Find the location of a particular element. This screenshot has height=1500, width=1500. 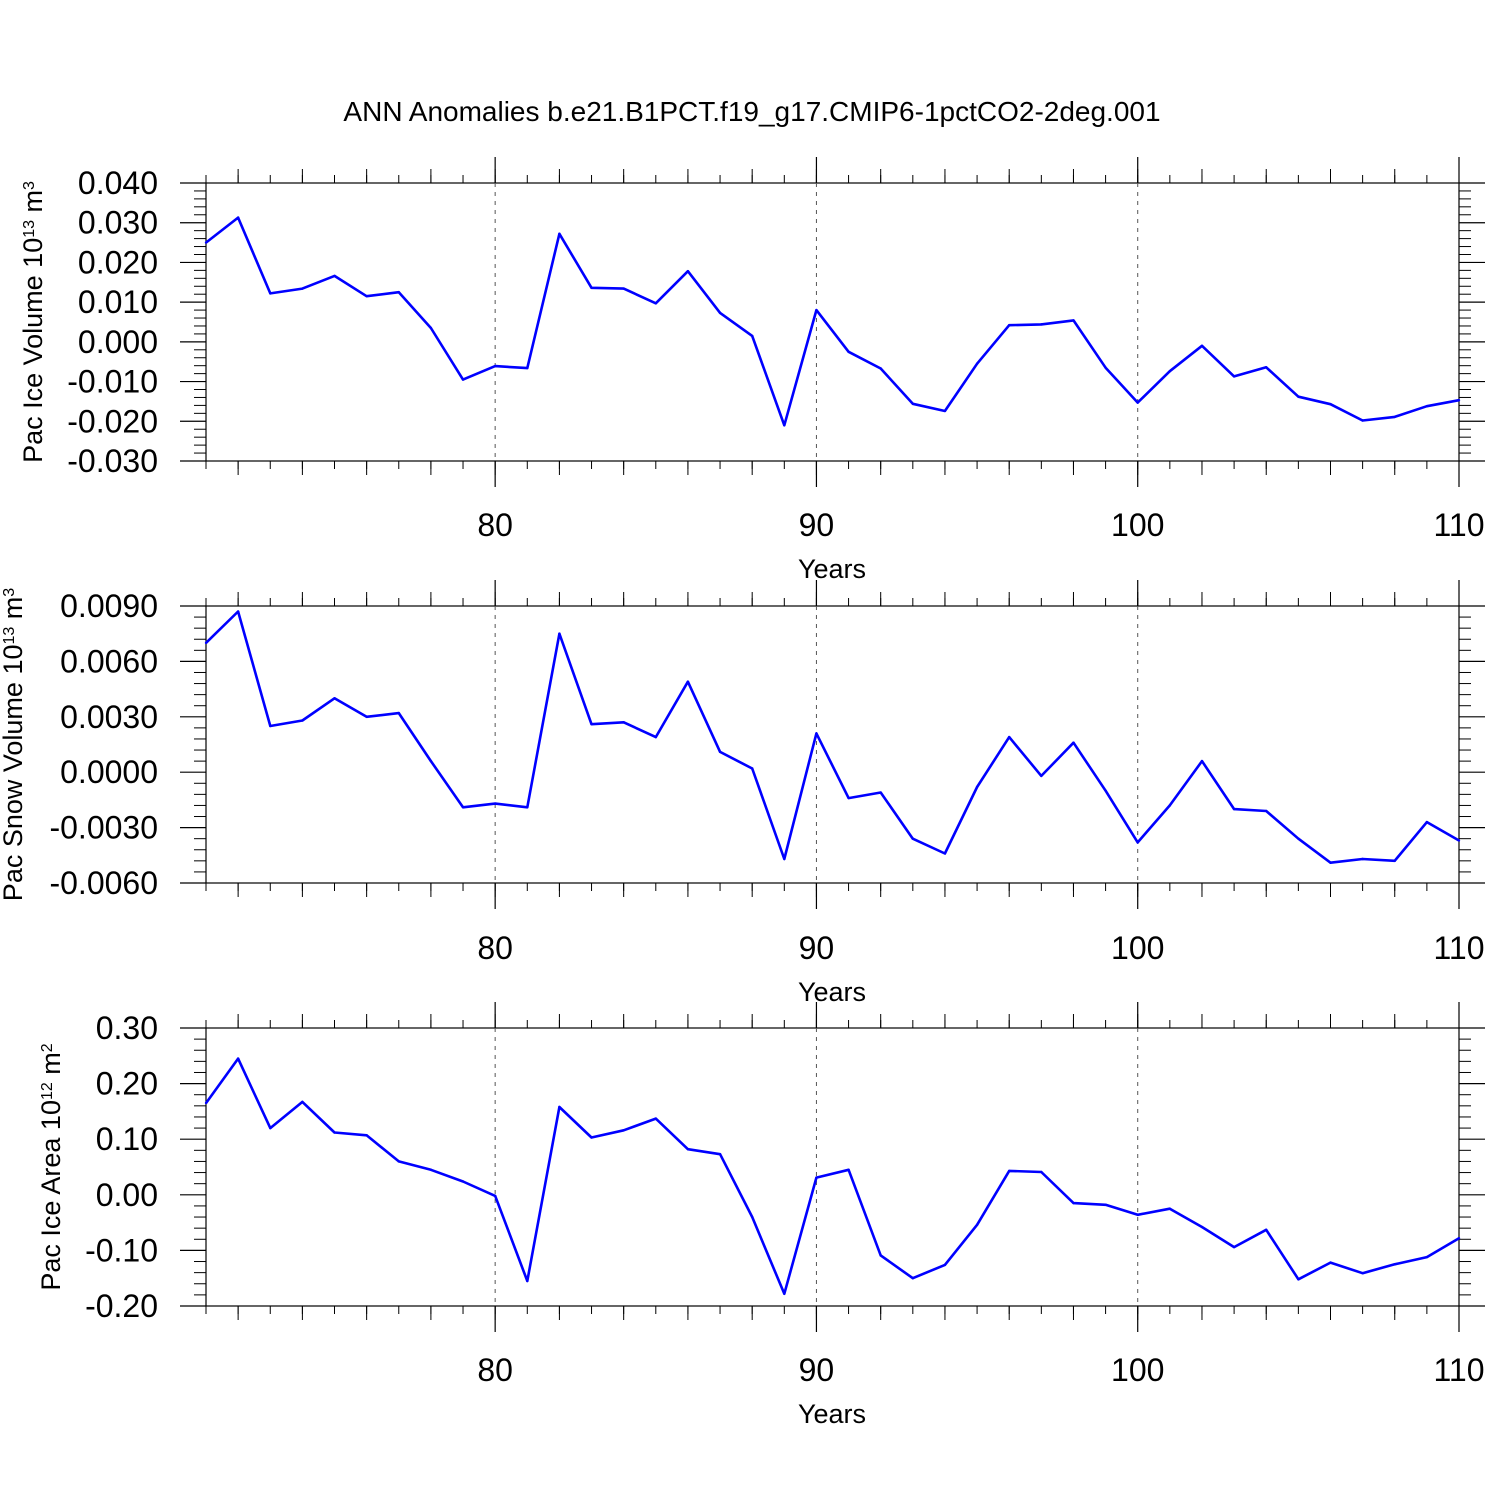

y-axis-label-unit-exp: 3 is located at coordinates (29, 185).